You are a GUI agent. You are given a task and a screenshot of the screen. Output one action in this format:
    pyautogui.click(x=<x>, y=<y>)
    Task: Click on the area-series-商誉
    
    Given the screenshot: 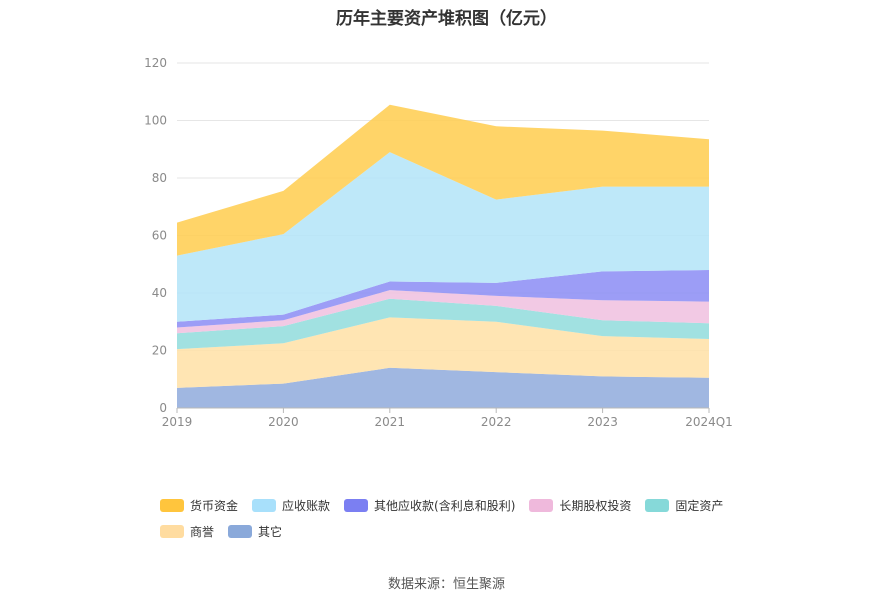 What is the action you would take?
    pyautogui.click(x=443, y=352)
    